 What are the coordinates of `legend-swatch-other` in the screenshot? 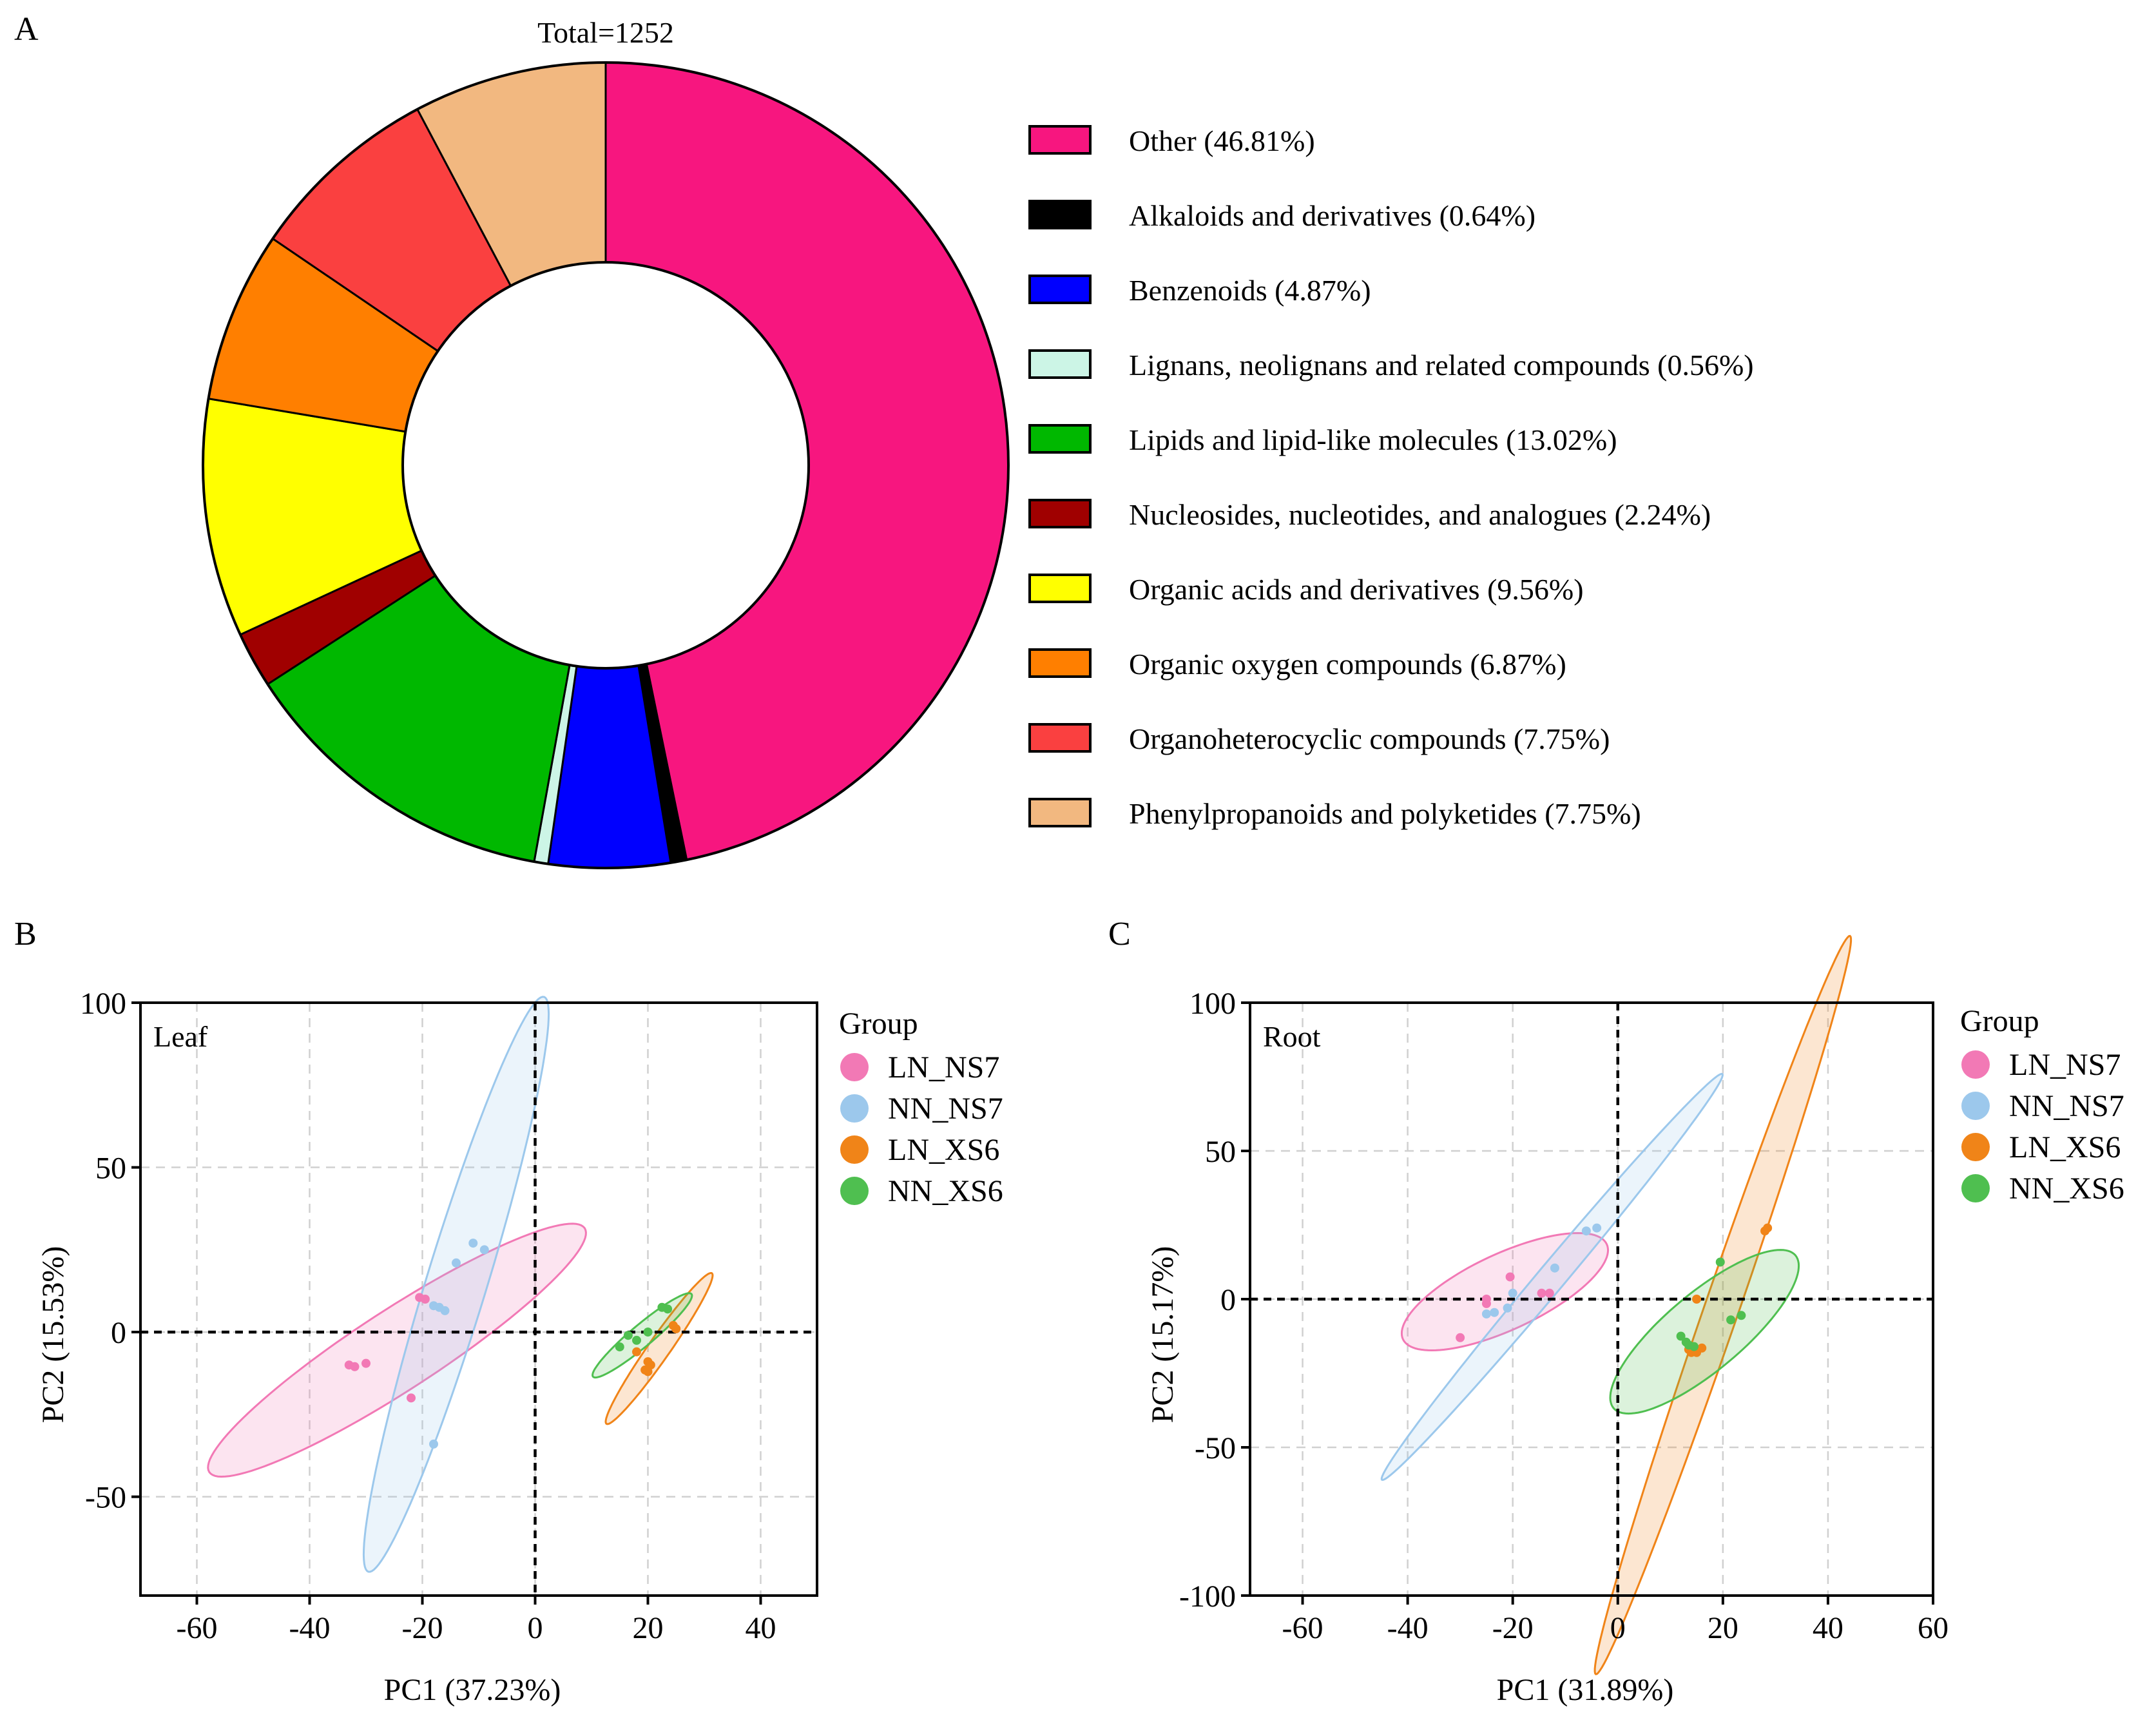 It's located at (1060, 140).